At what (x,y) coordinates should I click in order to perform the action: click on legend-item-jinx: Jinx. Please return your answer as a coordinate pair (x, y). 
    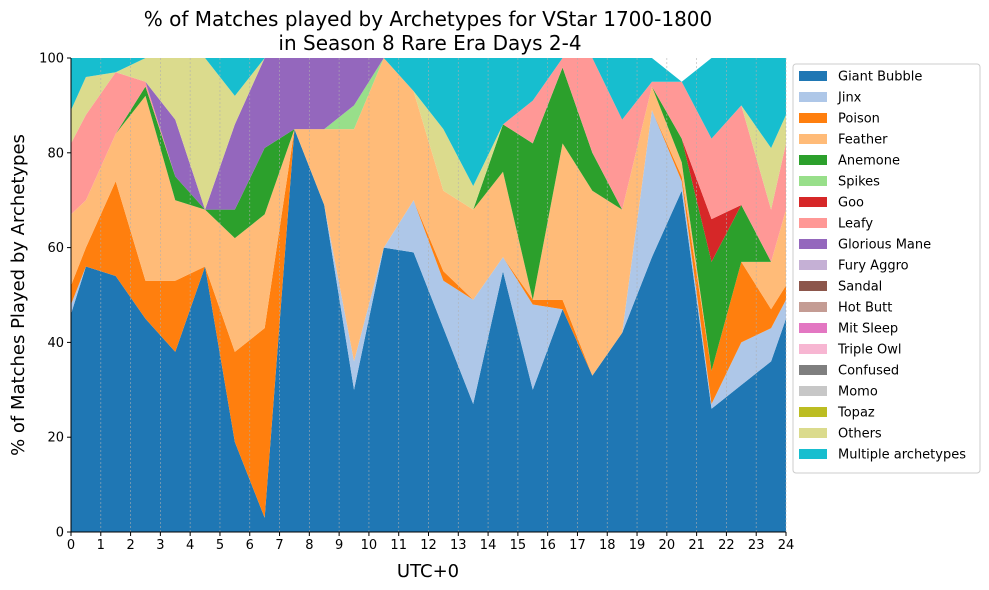
    Looking at the image, I should click on (830, 98).